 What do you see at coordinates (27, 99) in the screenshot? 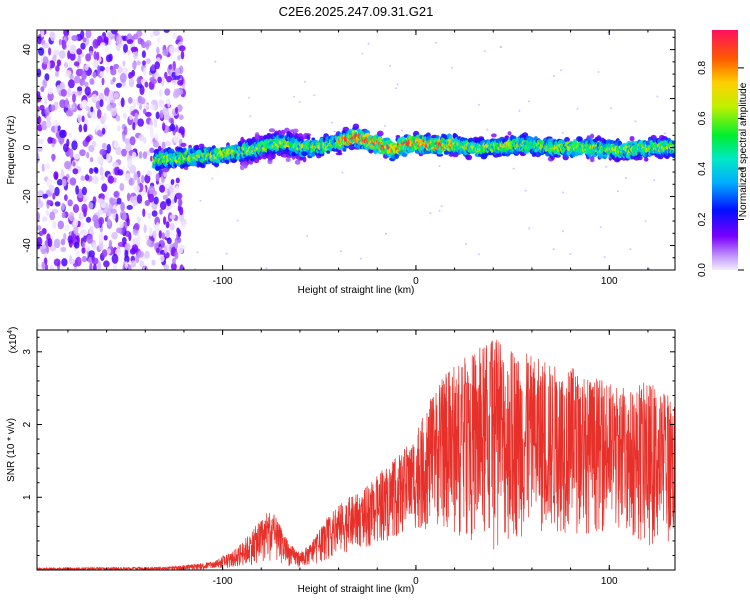
I see `spectrogram-ytick-label: 20` at bounding box center [27, 99].